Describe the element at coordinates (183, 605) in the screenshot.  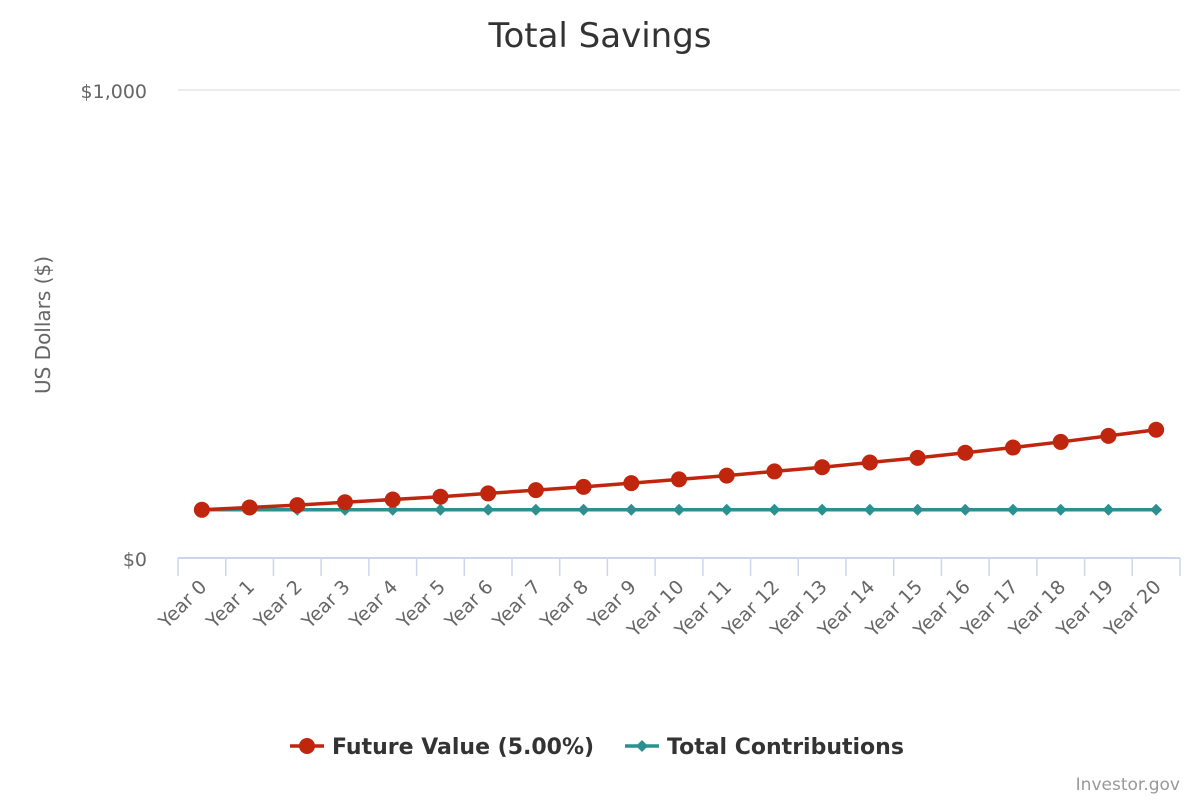
I see `x-tick-label: Year 0` at that location.